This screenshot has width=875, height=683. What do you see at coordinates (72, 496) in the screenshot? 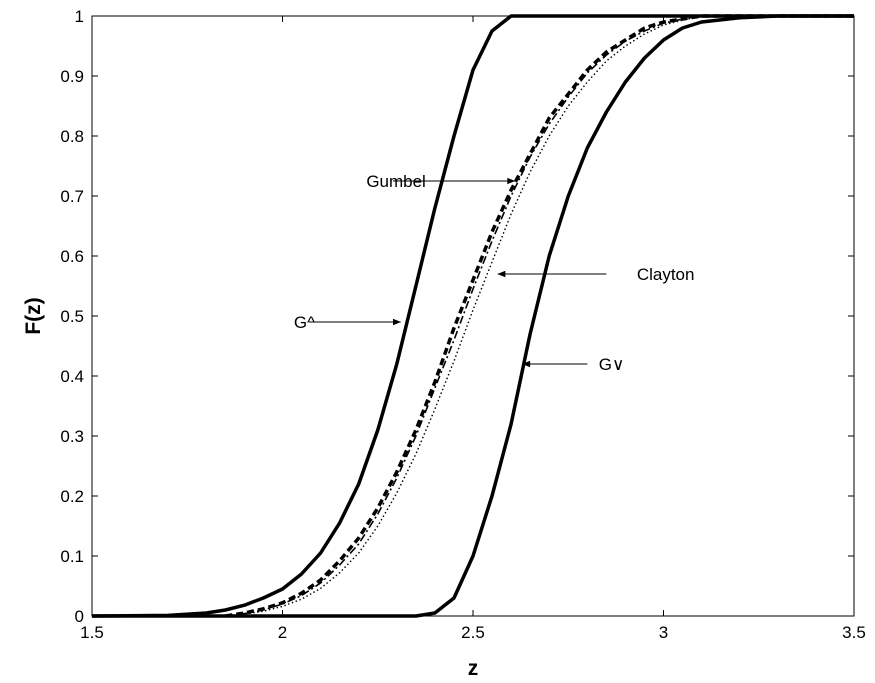
I see `y-tick-label: 0.2` at bounding box center [72, 496].